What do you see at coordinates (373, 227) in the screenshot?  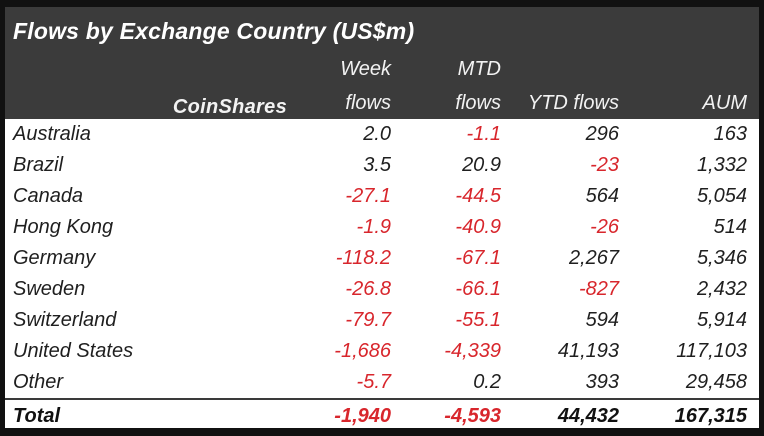 I see `week-value-cell: -1.9` at bounding box center [373, 227].